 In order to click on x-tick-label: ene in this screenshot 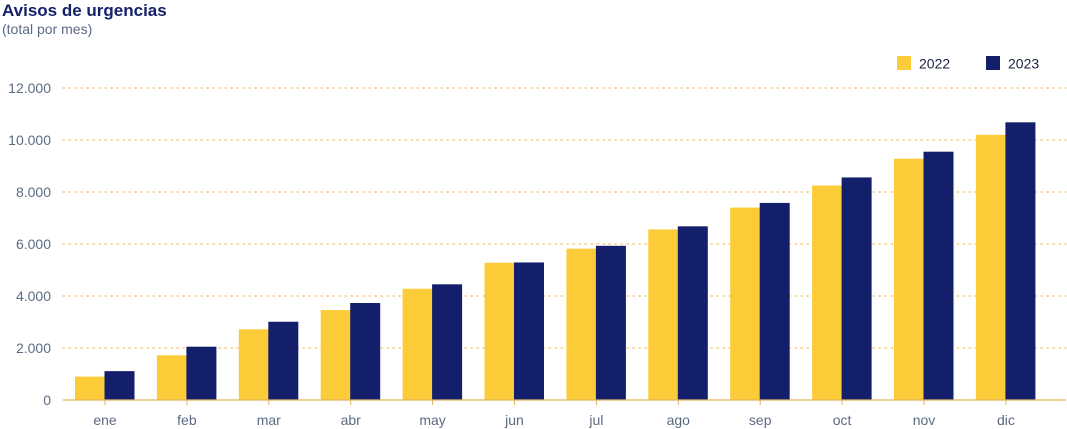, I will do `click(105, 420)`.